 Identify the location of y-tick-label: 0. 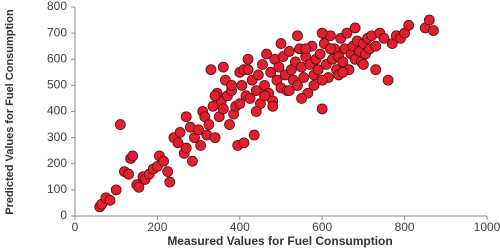
(63, 215).